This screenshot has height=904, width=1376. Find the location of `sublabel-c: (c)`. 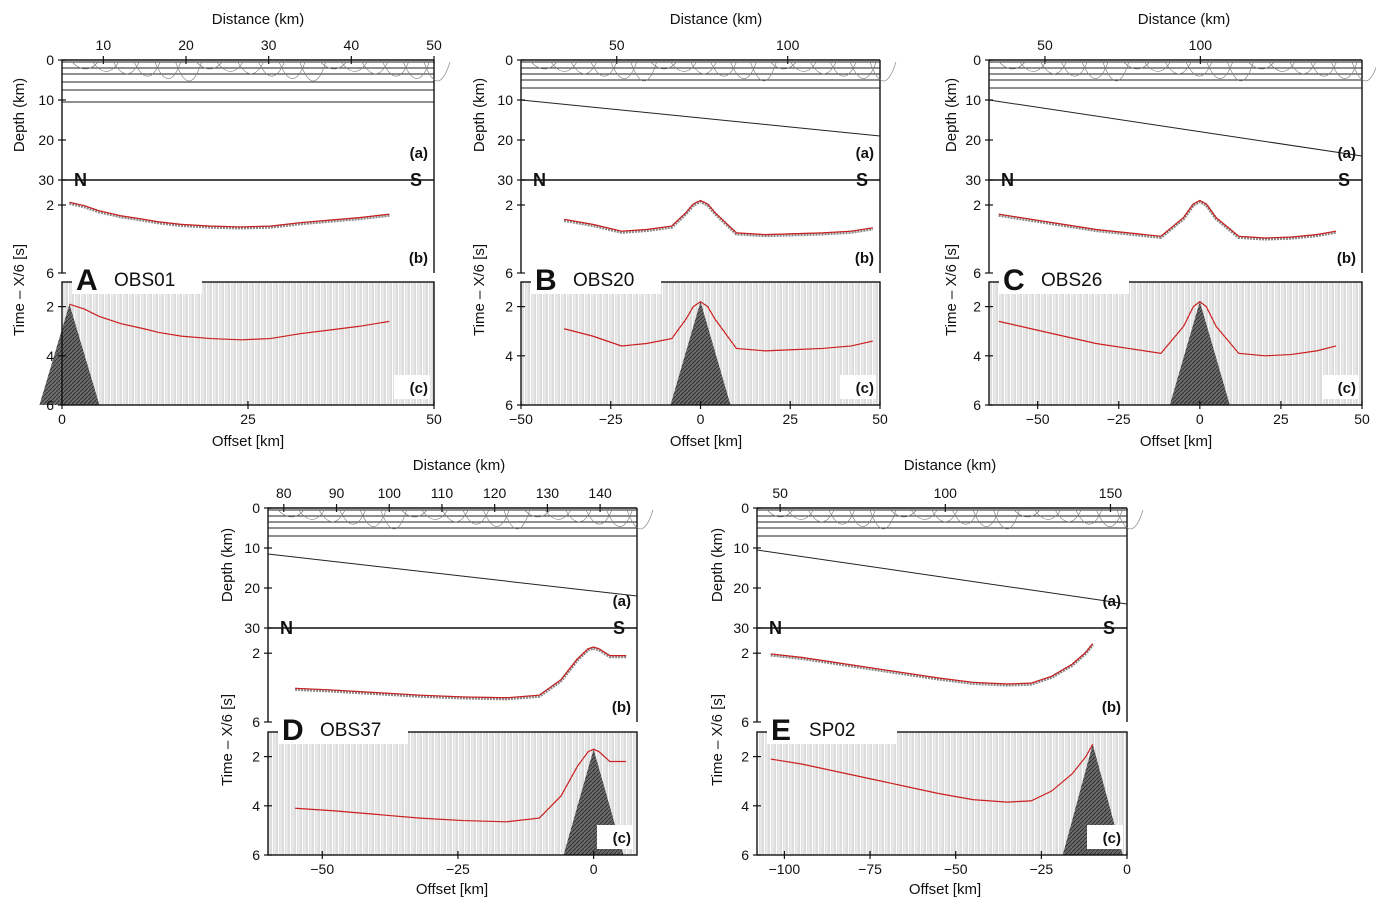

sublabel-c: (c) is located at coordinates (1347, 388).